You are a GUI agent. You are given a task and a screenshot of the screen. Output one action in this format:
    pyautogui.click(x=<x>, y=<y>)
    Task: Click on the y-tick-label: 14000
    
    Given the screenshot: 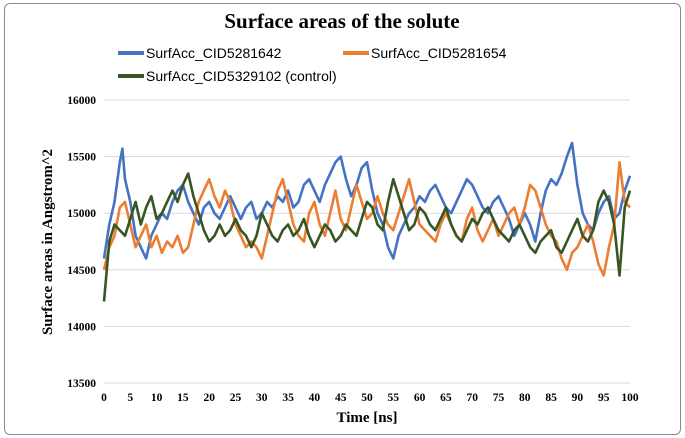 What is the action you would take?
    pyautogui.click(x=81, y=327)
    